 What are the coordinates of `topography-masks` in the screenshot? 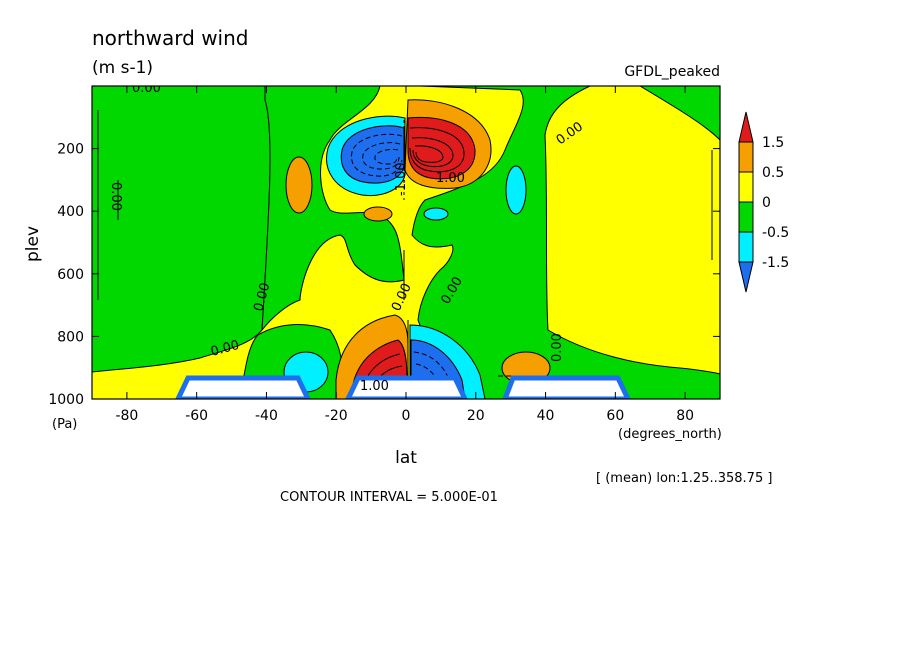 It's located at (403, 387).